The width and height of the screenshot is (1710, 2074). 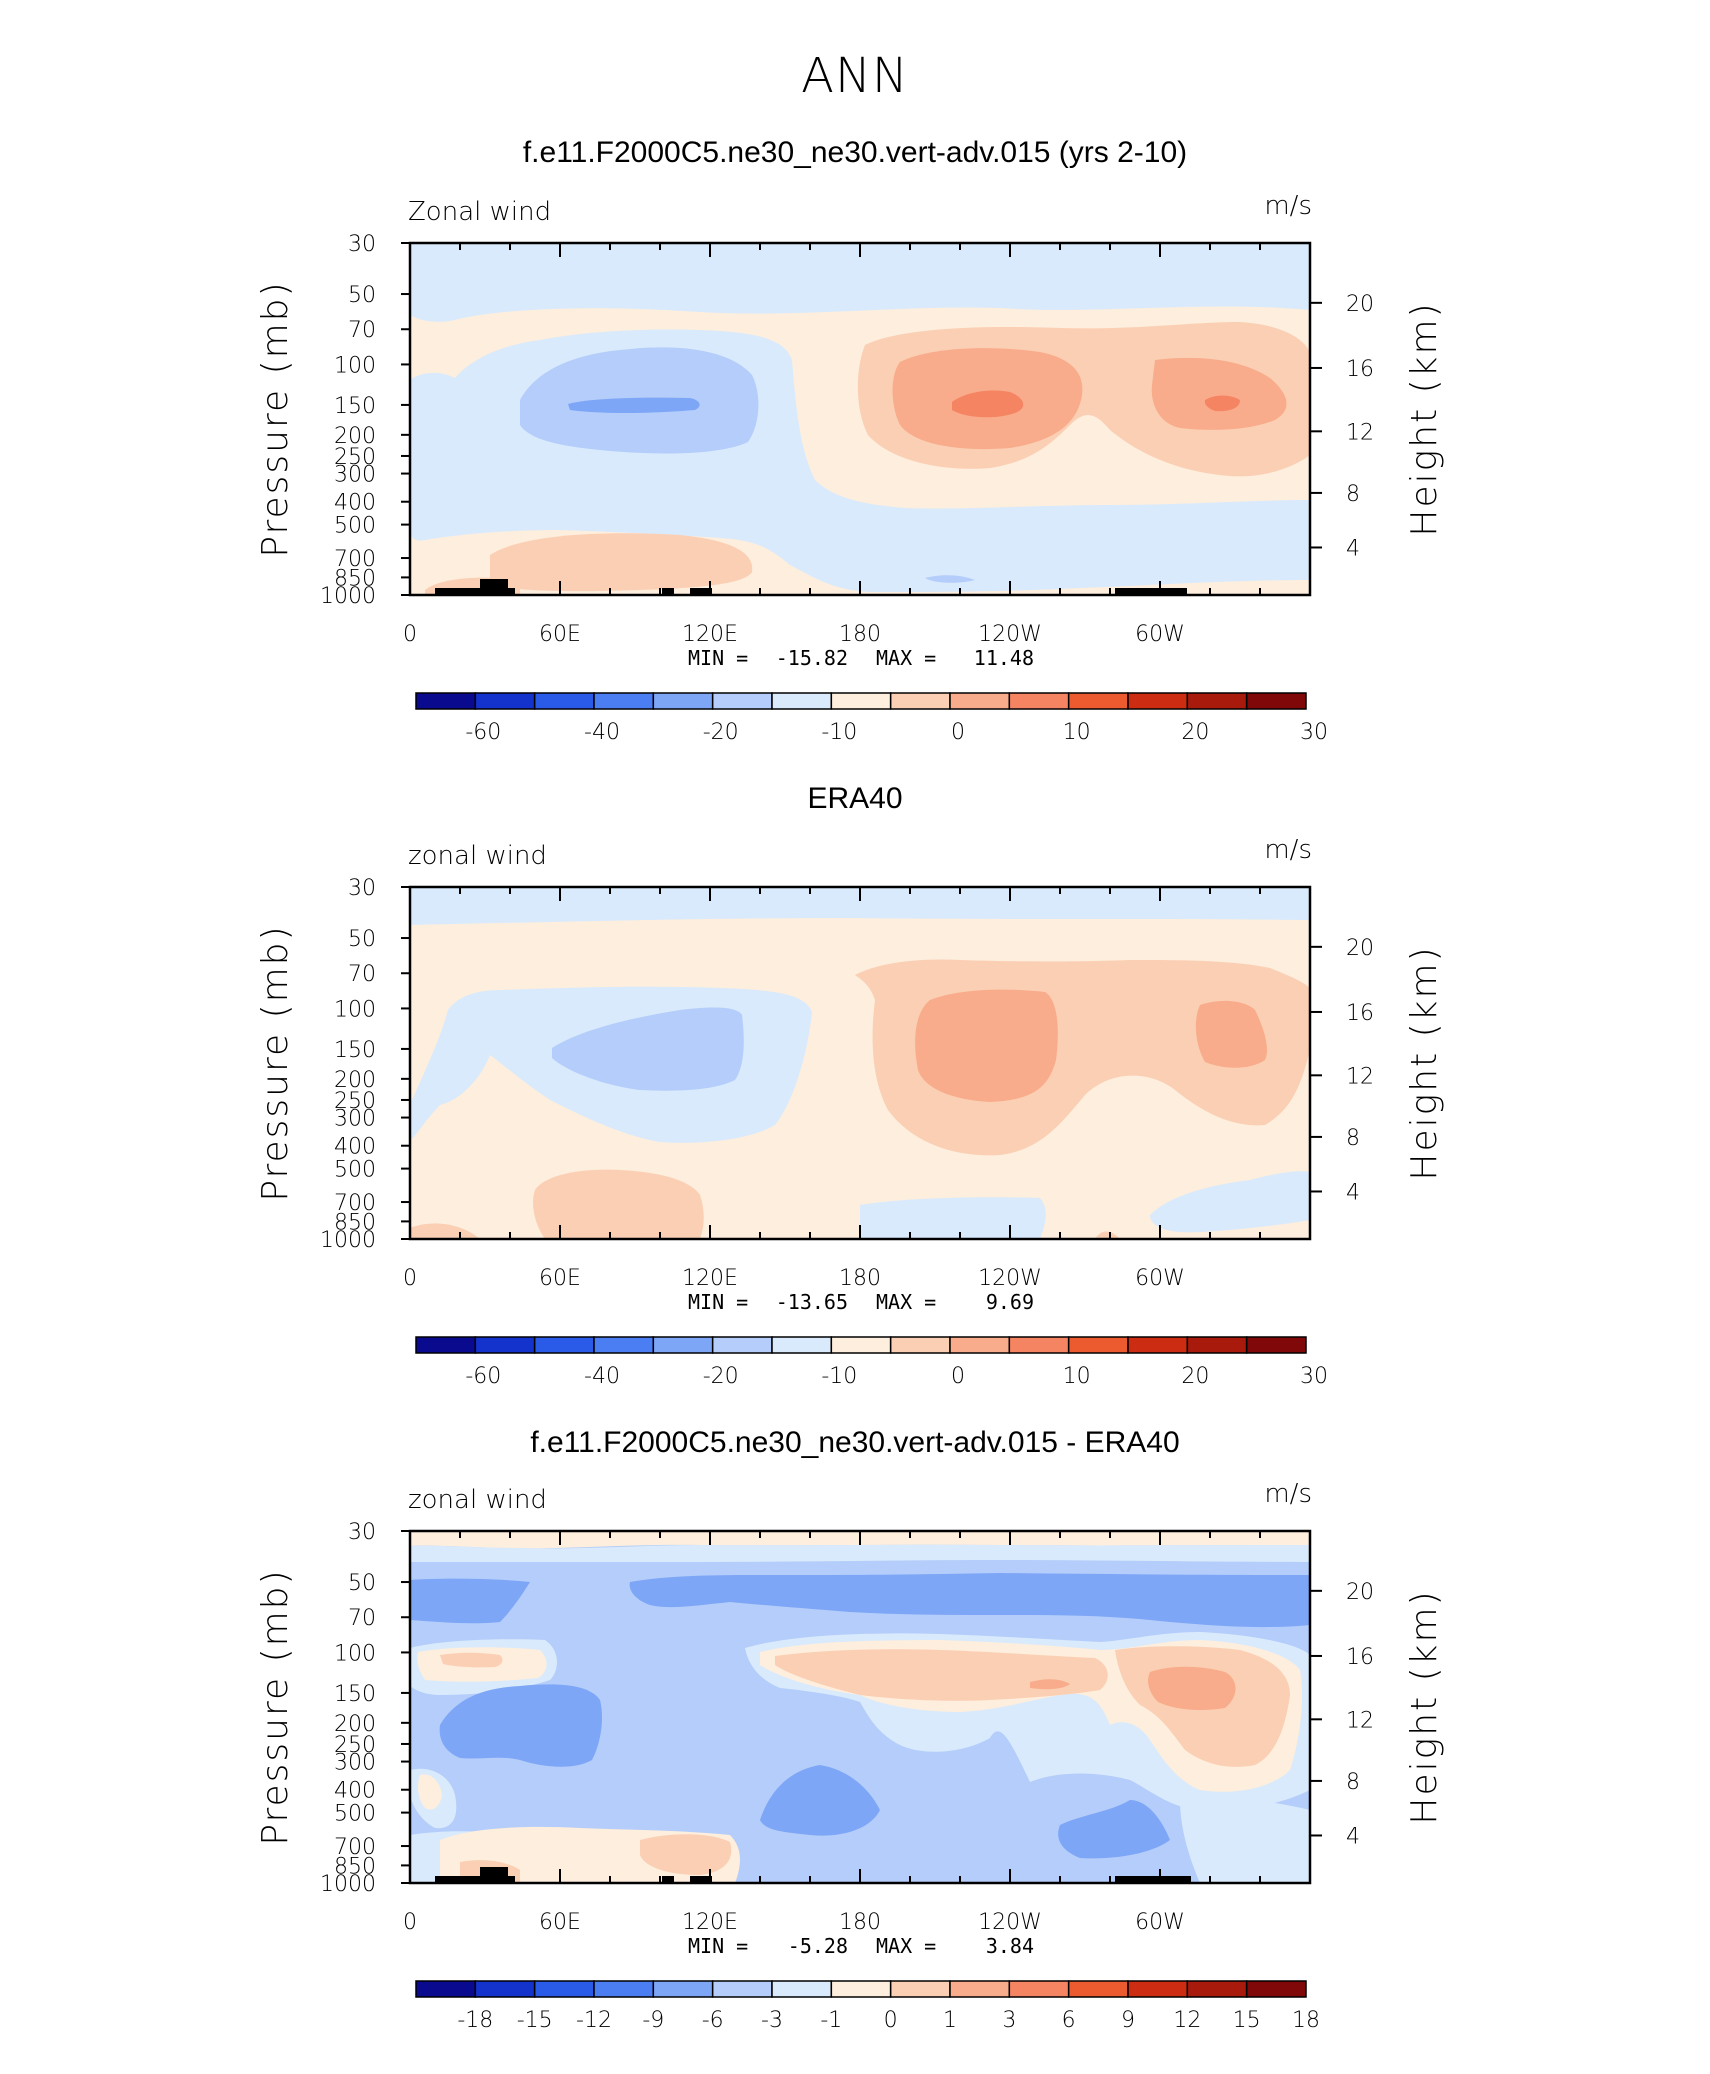 What do you see at coordinates (812, 658) in the screenshot?
I see `min-value: -15.82` at bounding box center [812, 658].